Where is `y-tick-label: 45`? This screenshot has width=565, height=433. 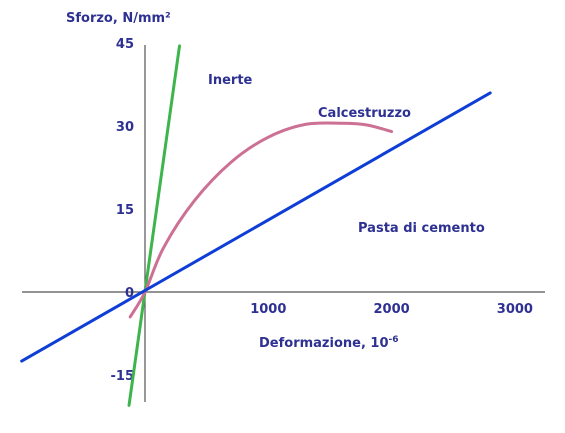 y-tick-label: 45 is located at coordinates (125, 44).